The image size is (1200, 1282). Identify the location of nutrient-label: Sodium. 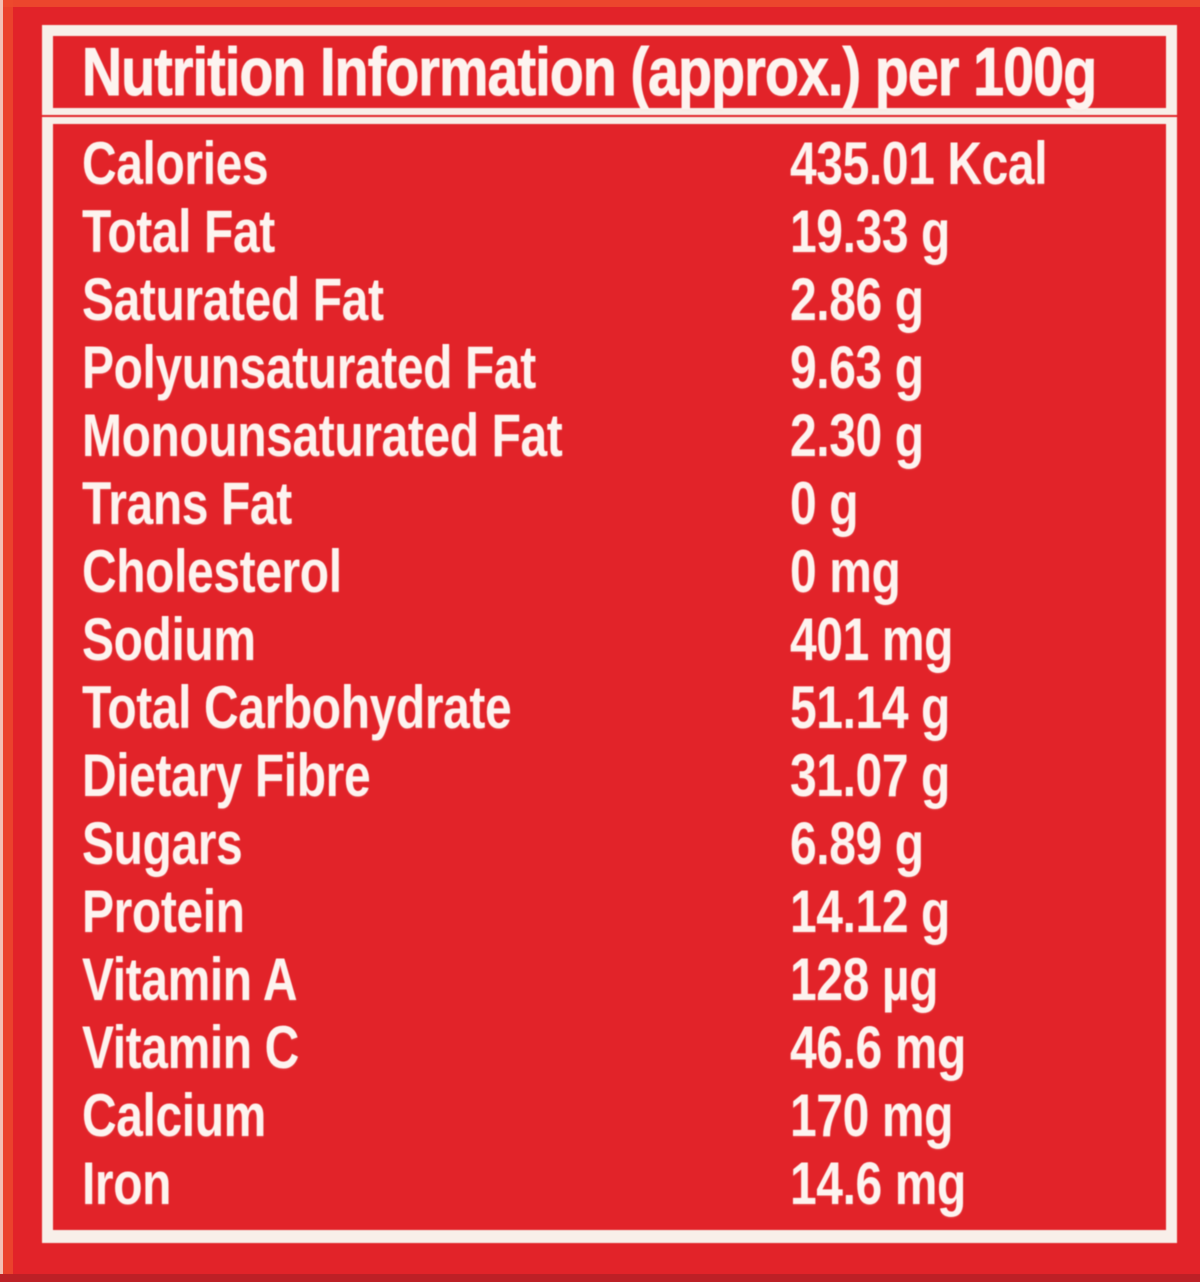
(169, 639).